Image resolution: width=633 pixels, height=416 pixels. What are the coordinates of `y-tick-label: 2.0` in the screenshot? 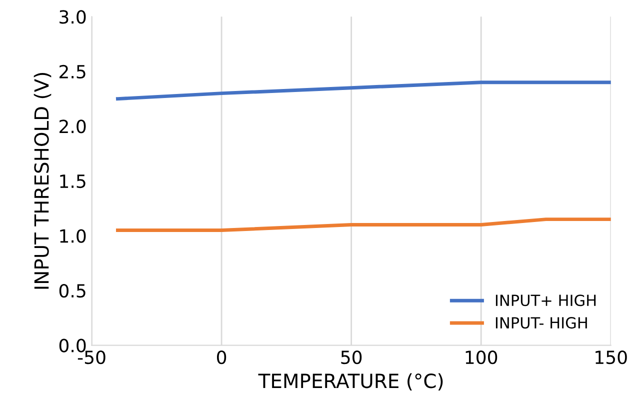 It's located at (73, 127).